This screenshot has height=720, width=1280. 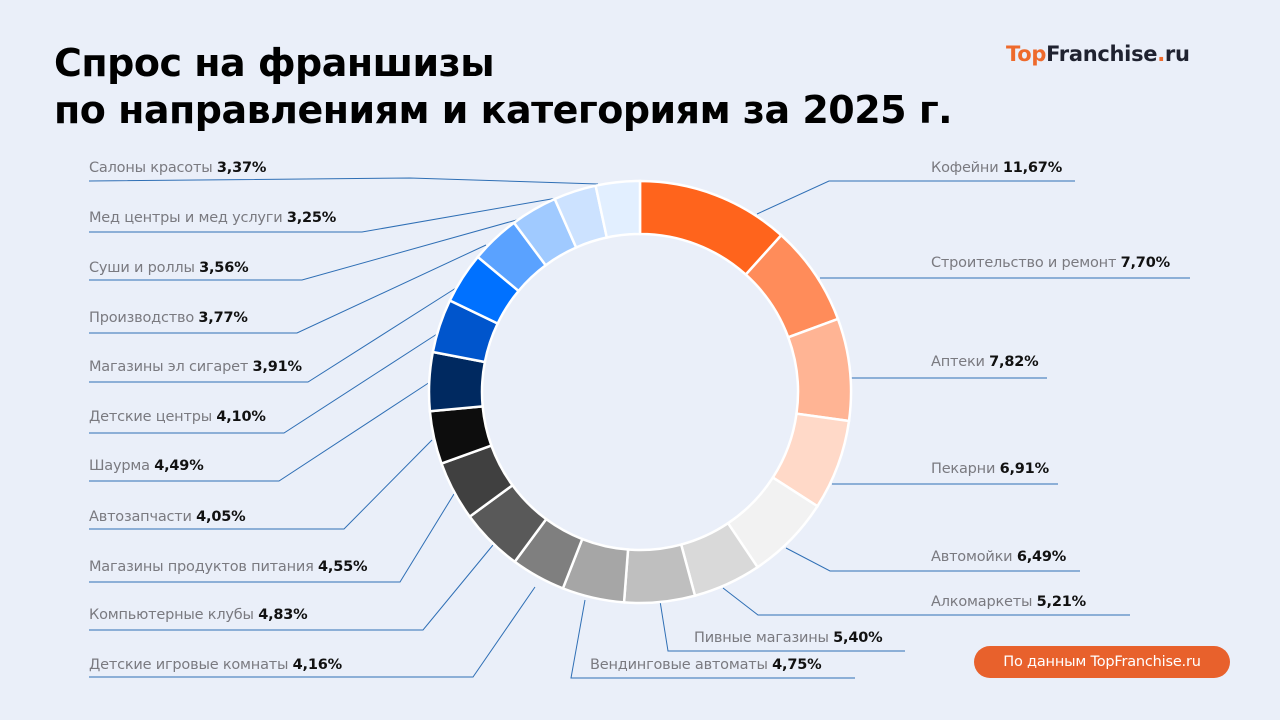 I want to click on category-value: 4,16%, so click(x=317, y=665).